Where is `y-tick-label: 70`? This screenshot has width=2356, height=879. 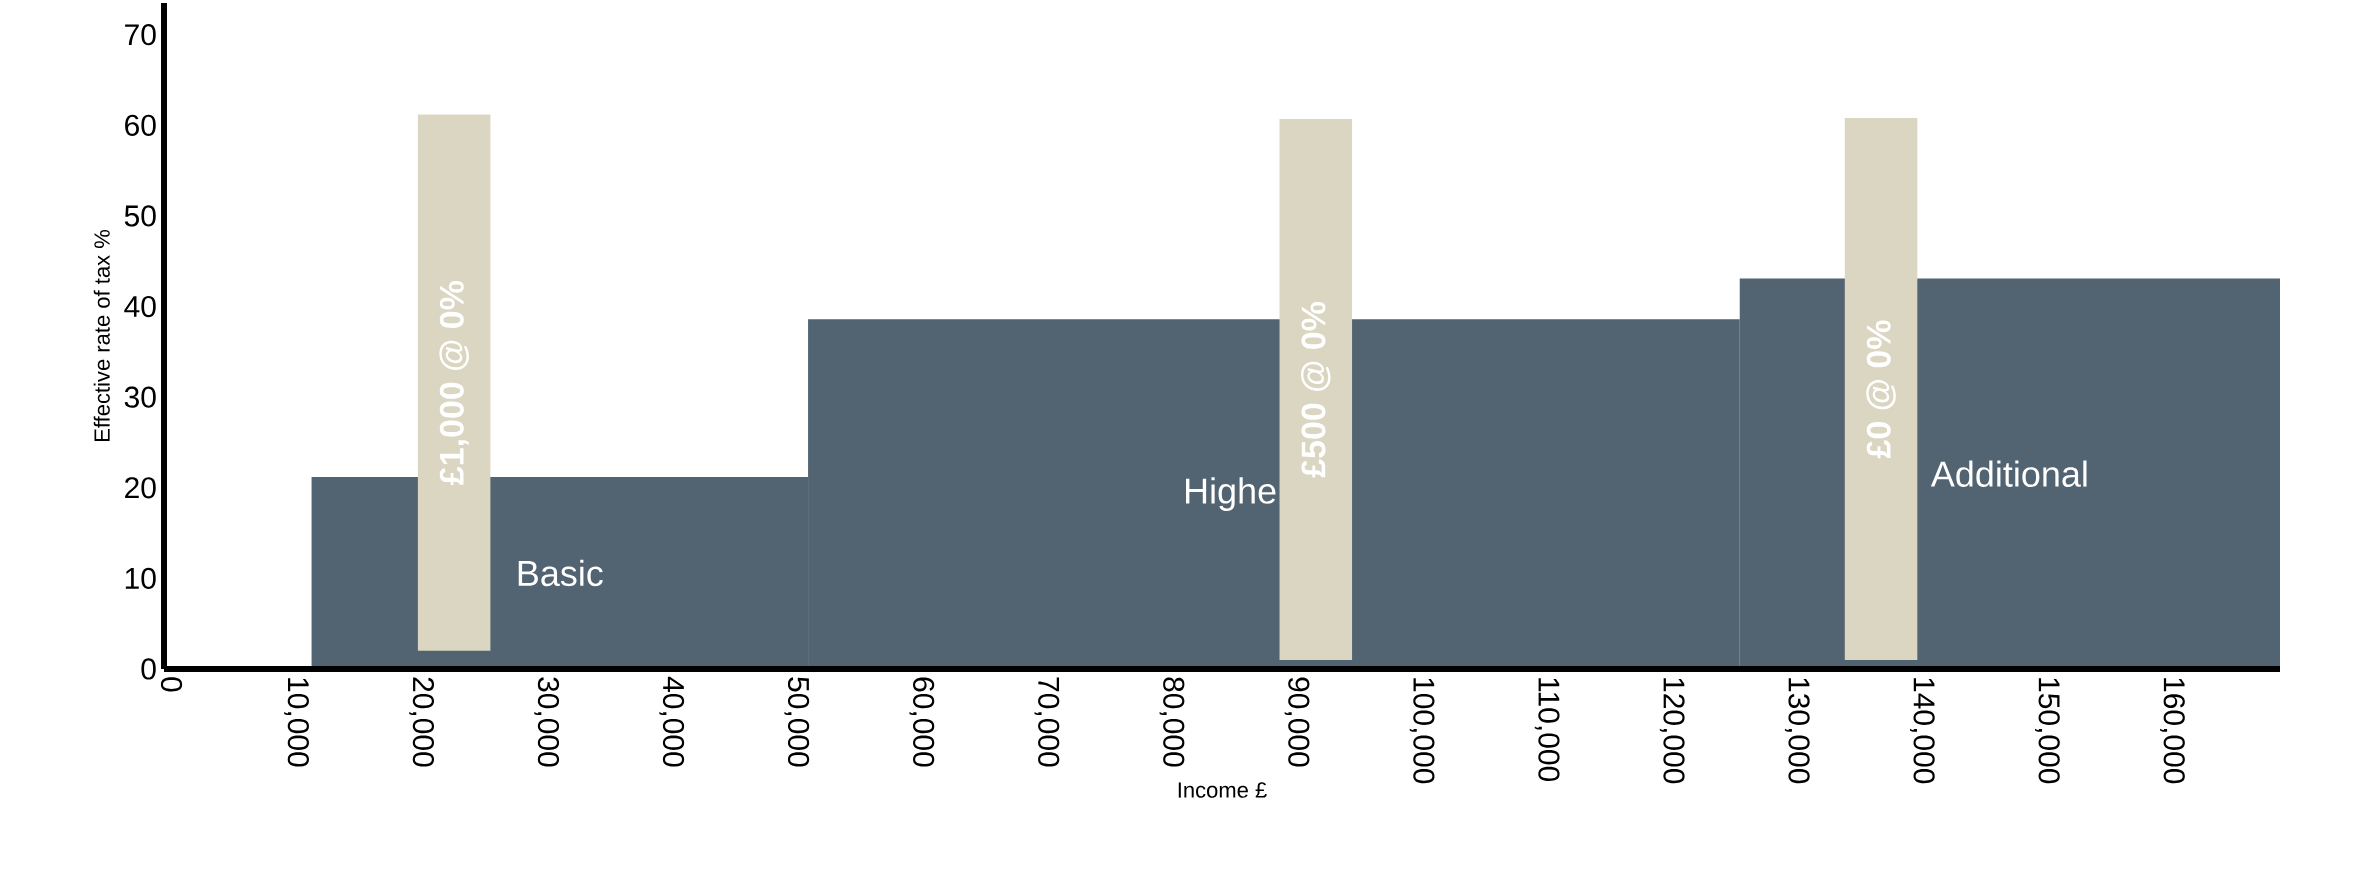 y-tick-label: 70 is located at coordinates (140, 35).